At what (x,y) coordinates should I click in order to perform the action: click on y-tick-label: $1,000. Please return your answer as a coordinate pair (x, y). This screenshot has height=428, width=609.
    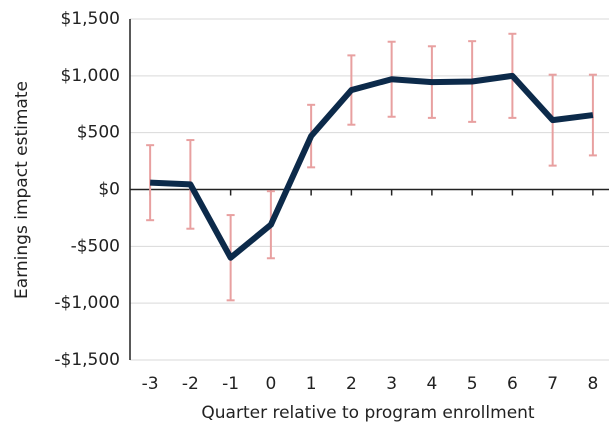
    Looking at the image, I should click on (90, 76).